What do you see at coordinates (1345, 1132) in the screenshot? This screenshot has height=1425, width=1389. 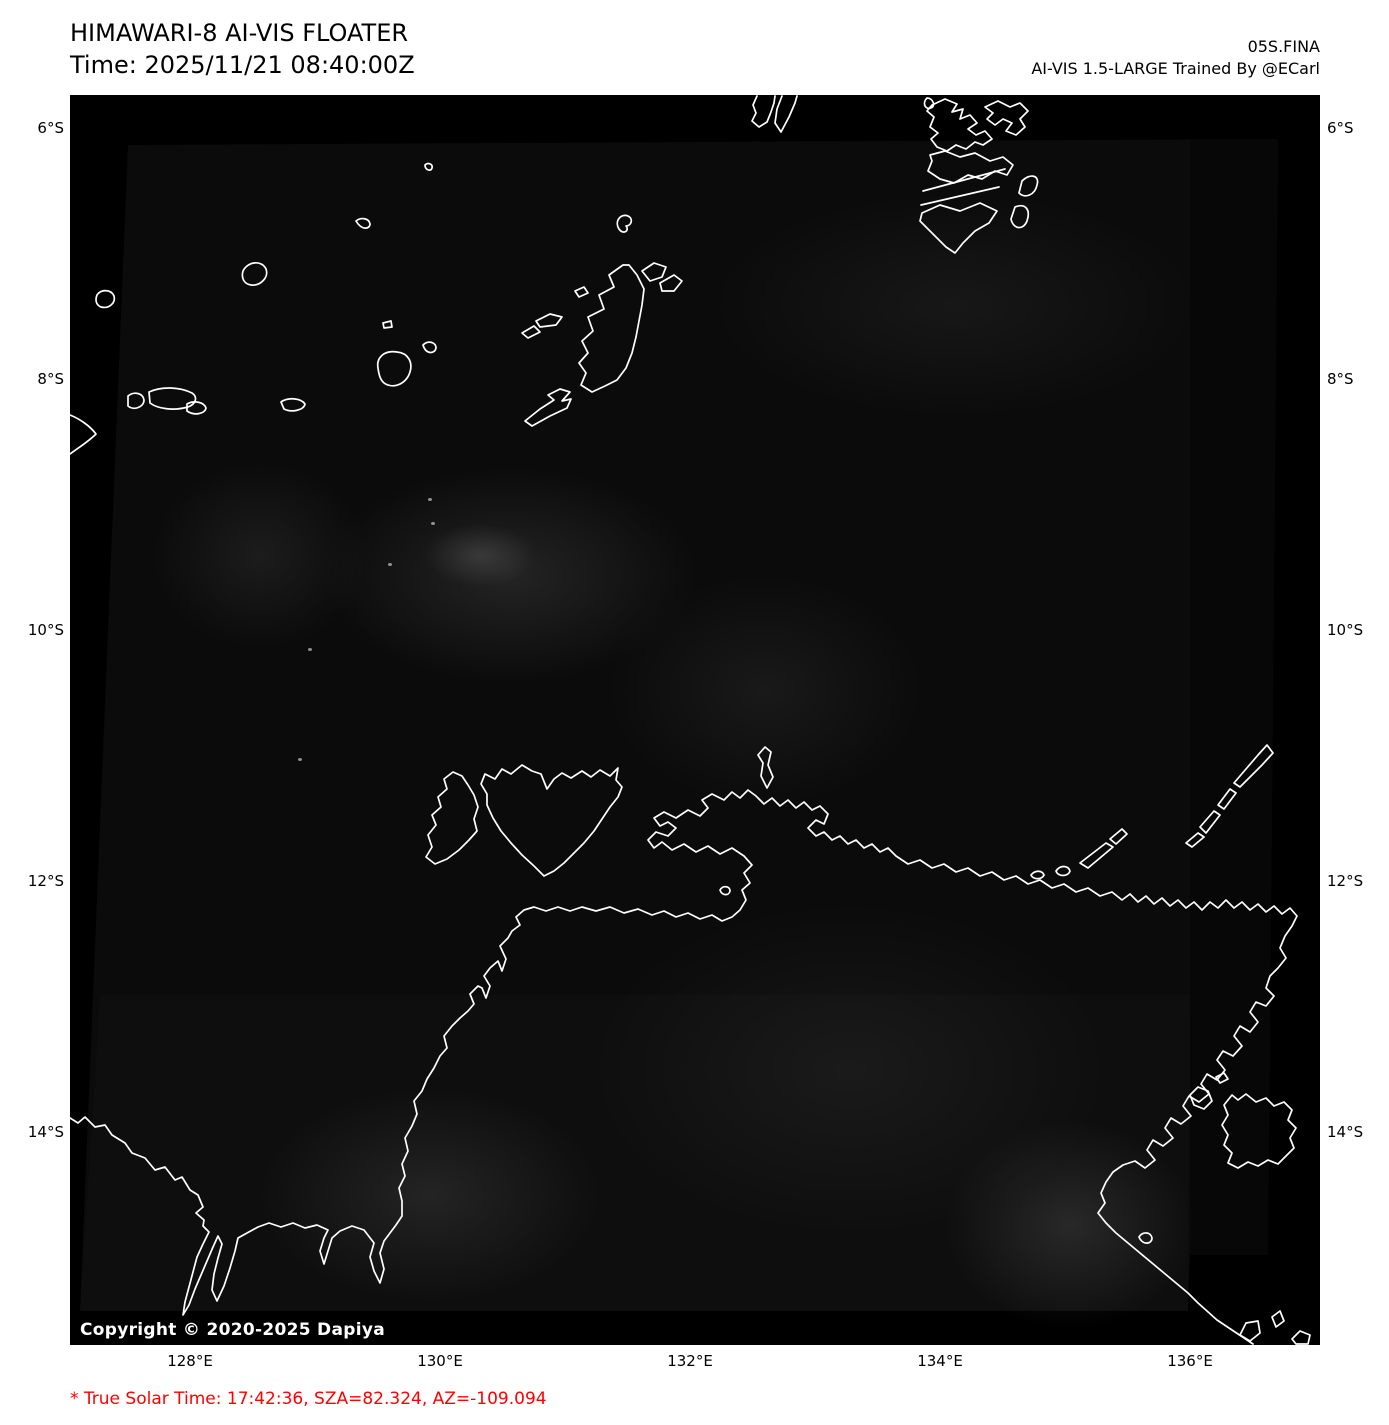 I see `lat-label-right-14s: 14°S` at bounding box center [1345, 1132].